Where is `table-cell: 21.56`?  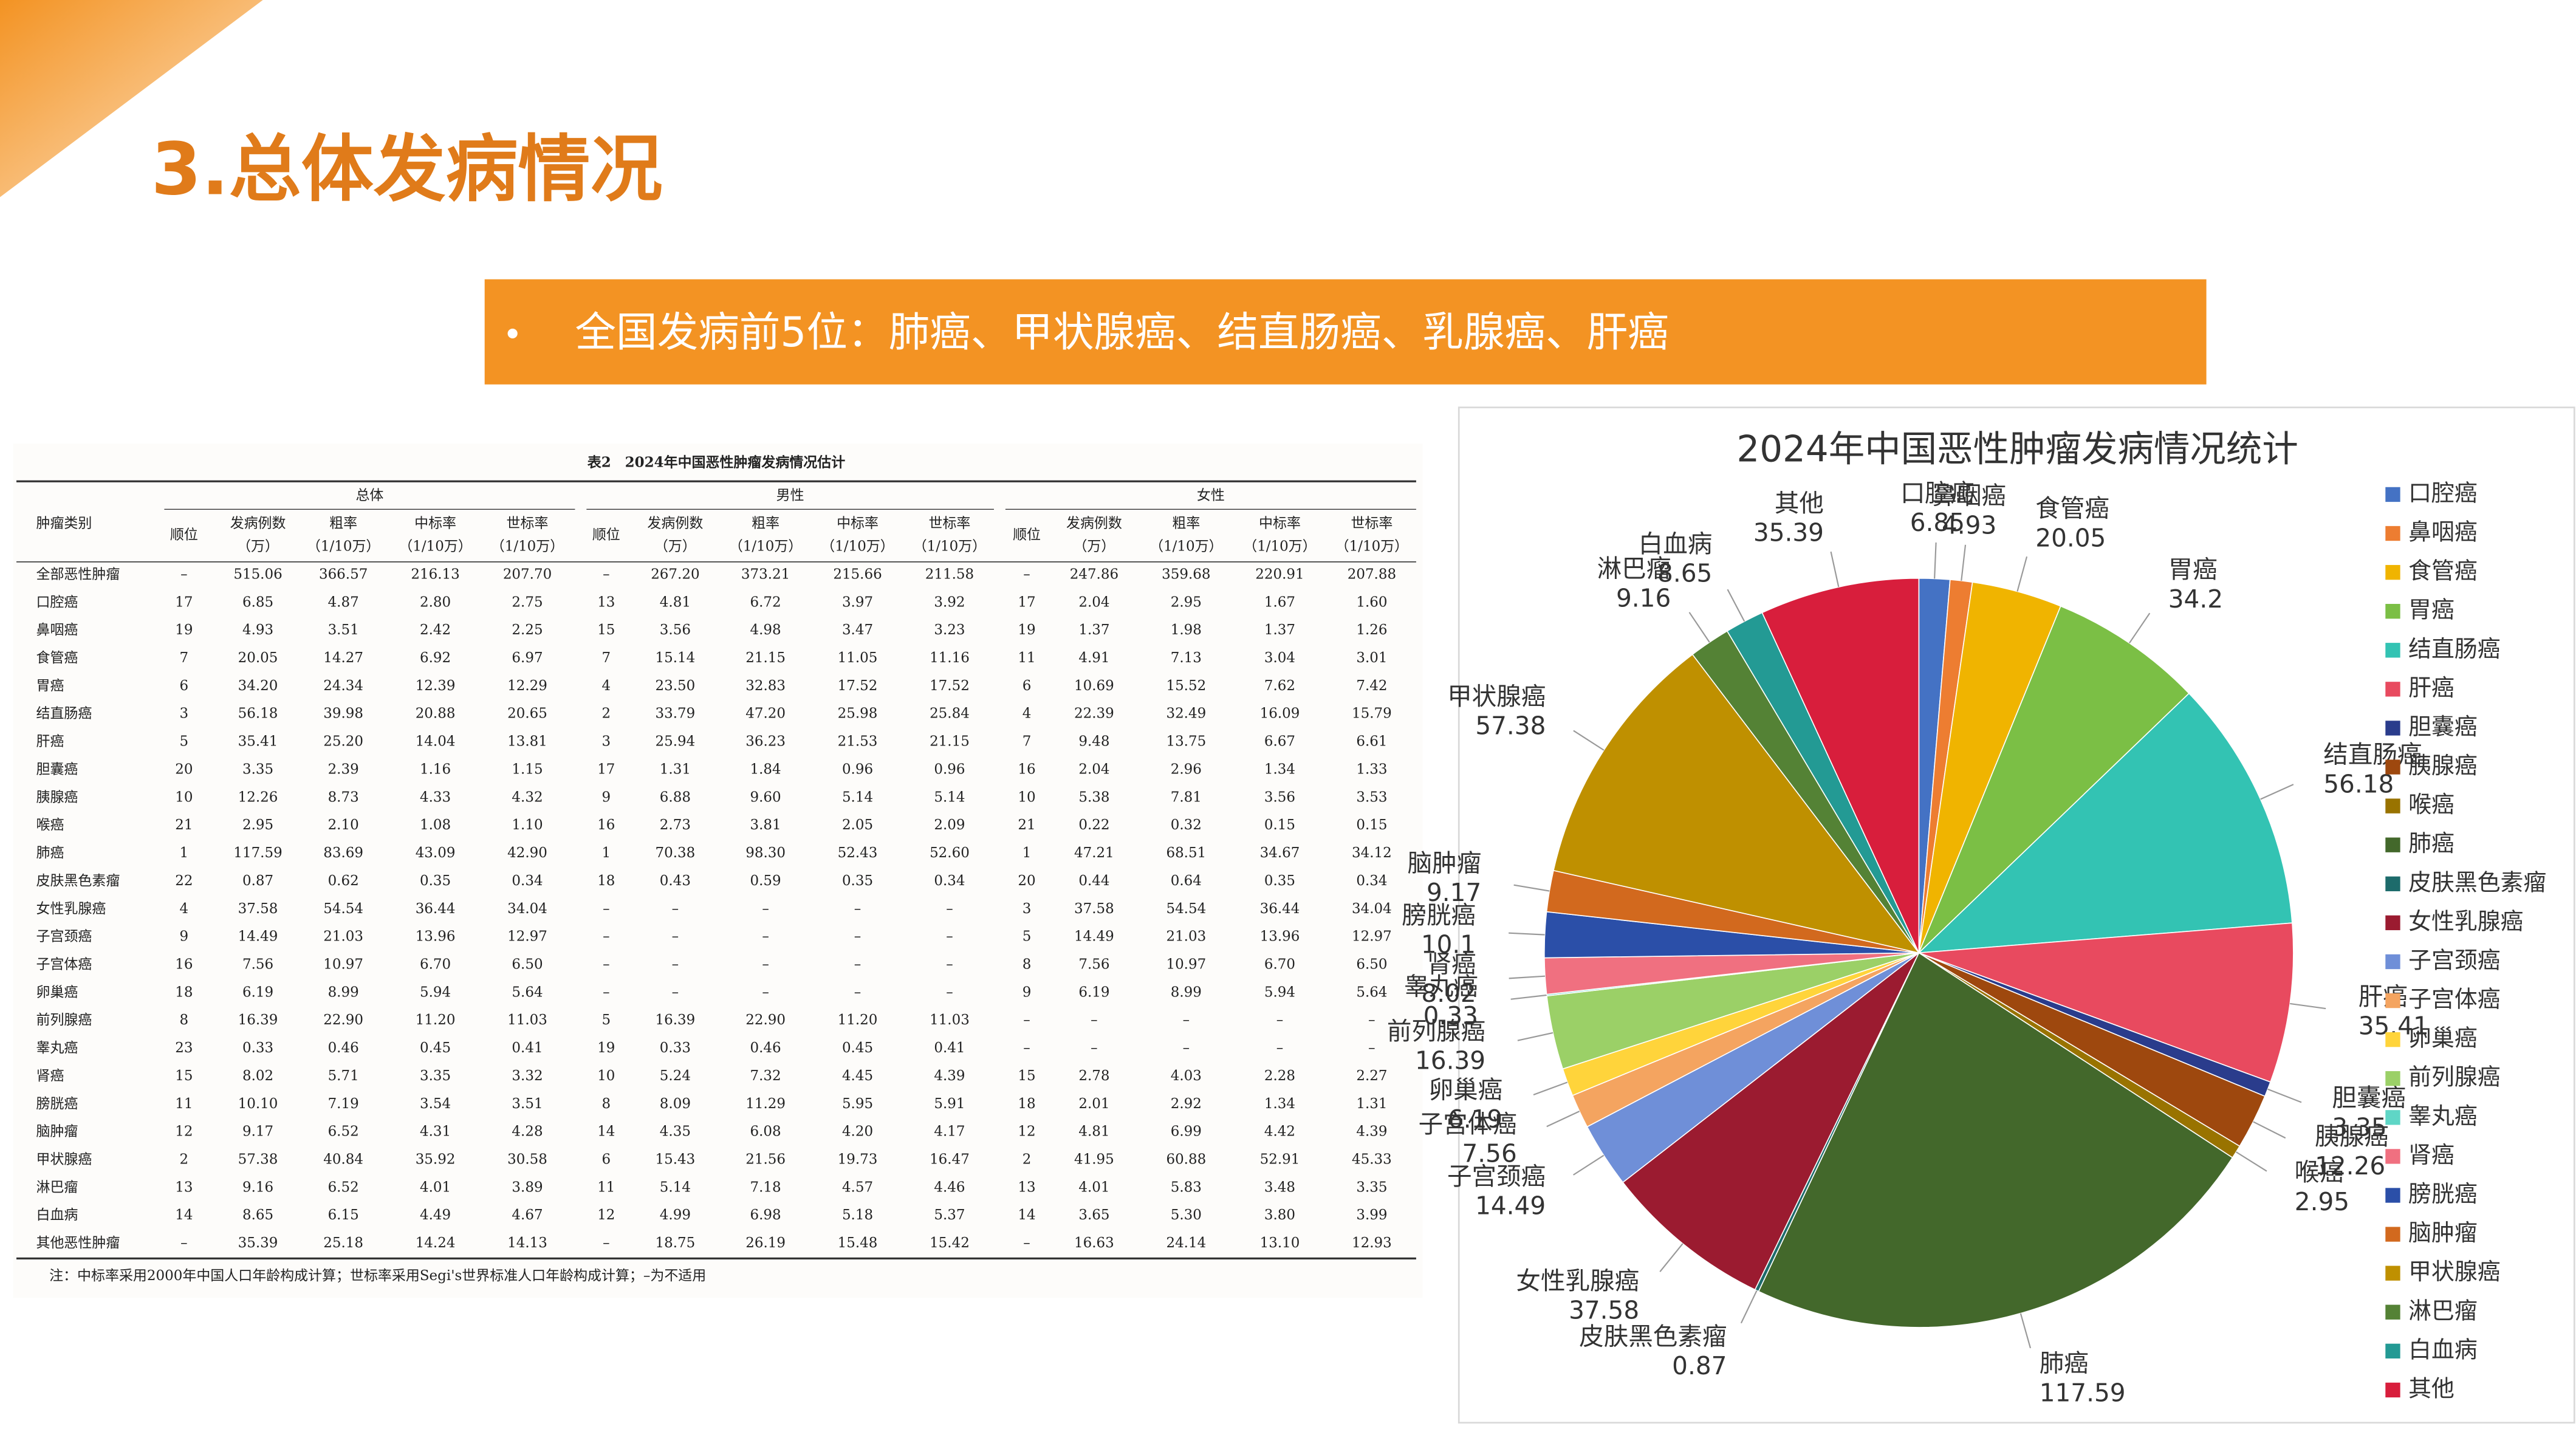 table-cell: 21.56 is located at coordinates (765, 1160).